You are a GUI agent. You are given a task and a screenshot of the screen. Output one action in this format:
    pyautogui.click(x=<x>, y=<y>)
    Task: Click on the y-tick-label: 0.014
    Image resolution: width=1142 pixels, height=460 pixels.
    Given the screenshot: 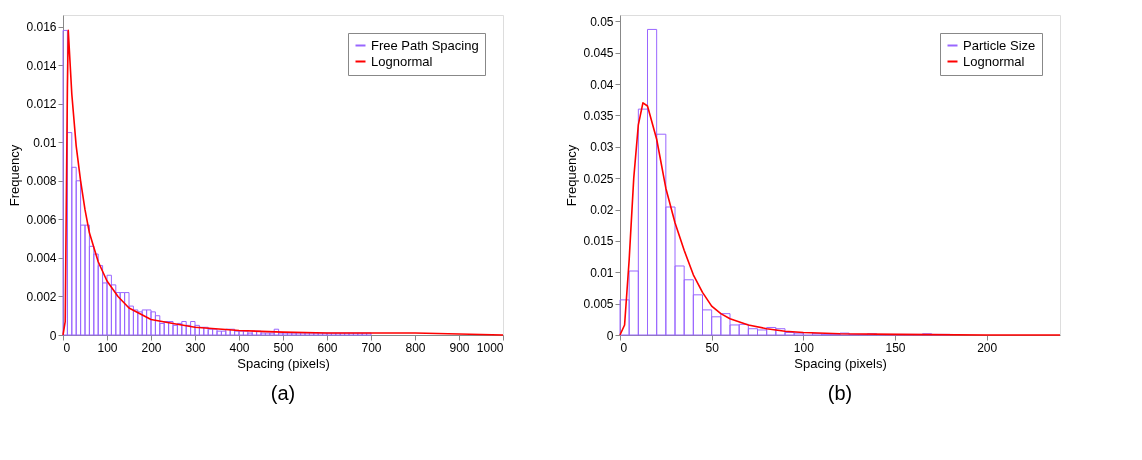 What is the action you would take?
    pyautogui.click(x=41, y=65)
    